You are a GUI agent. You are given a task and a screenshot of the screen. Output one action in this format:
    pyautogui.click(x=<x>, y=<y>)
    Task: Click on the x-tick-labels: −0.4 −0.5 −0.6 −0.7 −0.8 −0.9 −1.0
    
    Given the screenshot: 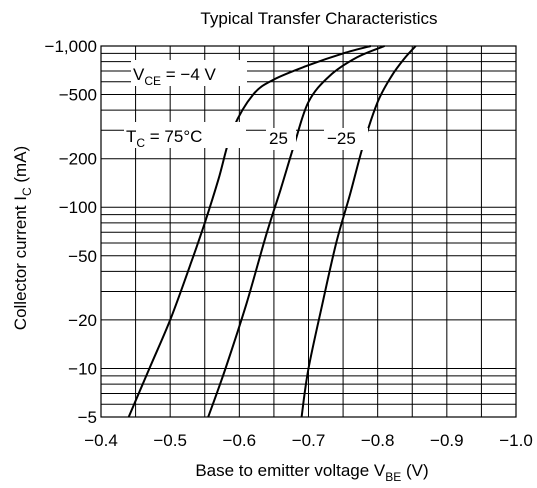 What is the action you would take?
    pyautogui.click(x=308, y=440)
    